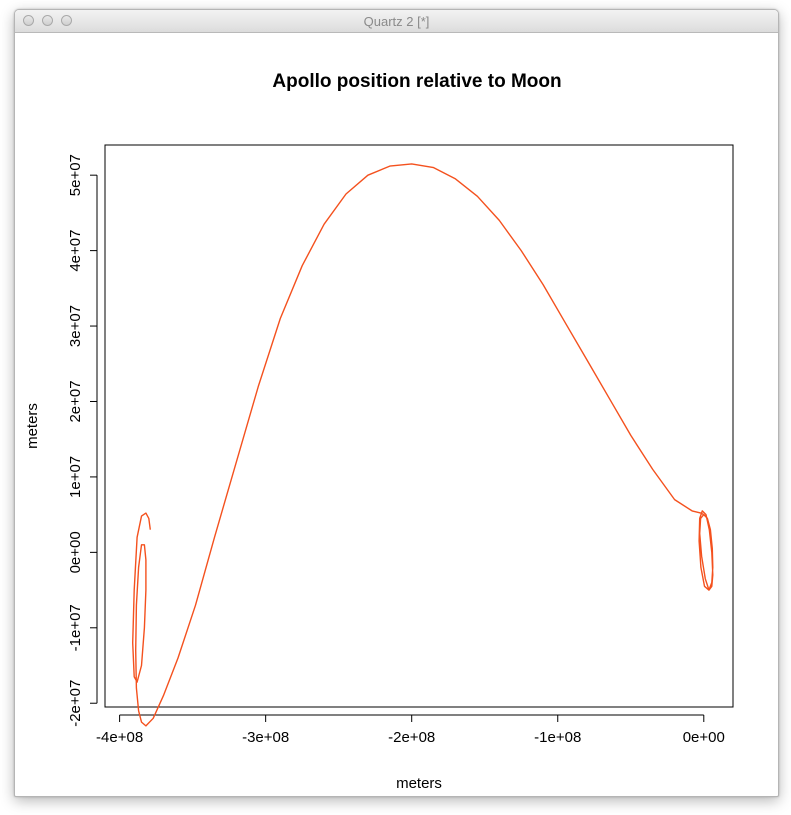  I want to click on y-tick-label: 2e+07, so click(75, 401).